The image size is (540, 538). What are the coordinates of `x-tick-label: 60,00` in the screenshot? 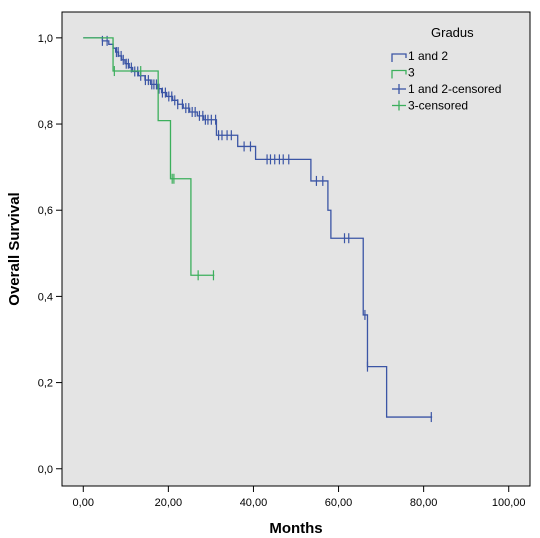 It's located at (339, 503).